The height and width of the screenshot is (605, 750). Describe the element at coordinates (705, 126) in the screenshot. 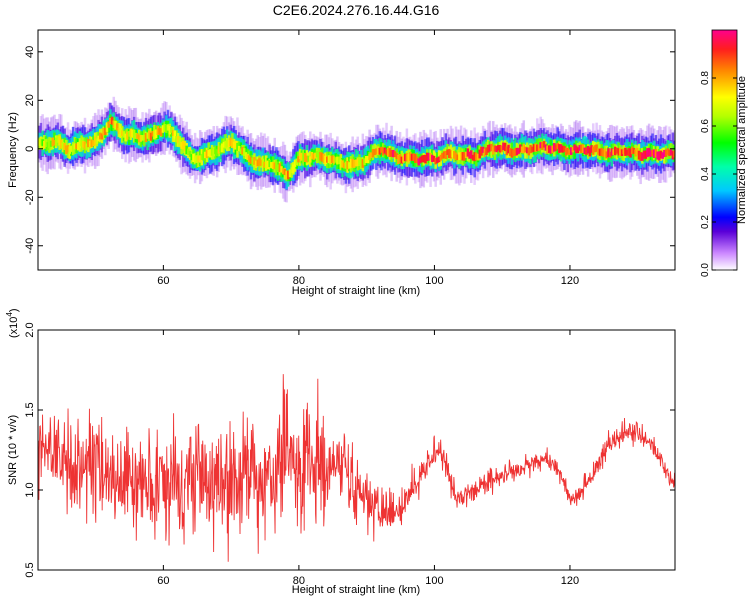

I see `colorbar-tick-label: 0.6` at that location.